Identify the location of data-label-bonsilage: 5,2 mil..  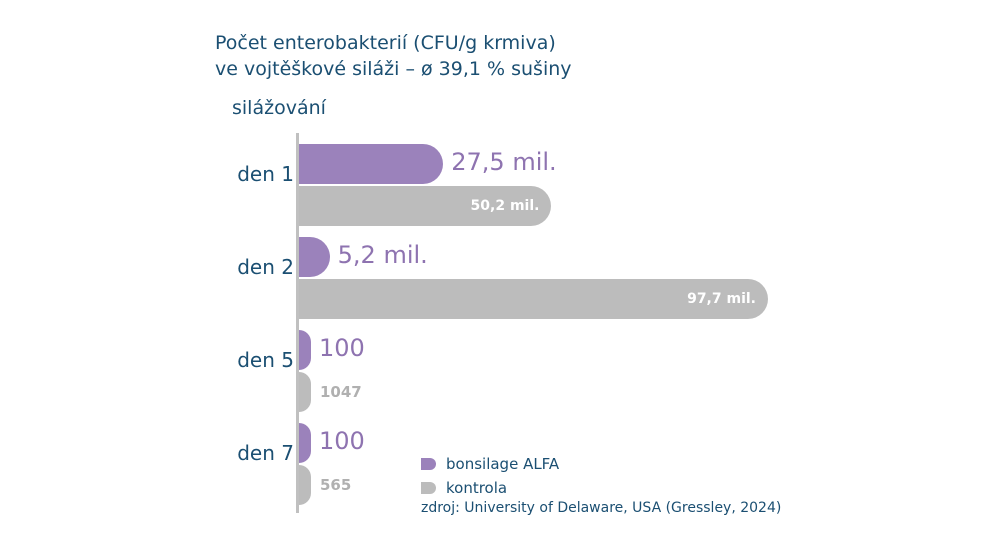
(382, 255).